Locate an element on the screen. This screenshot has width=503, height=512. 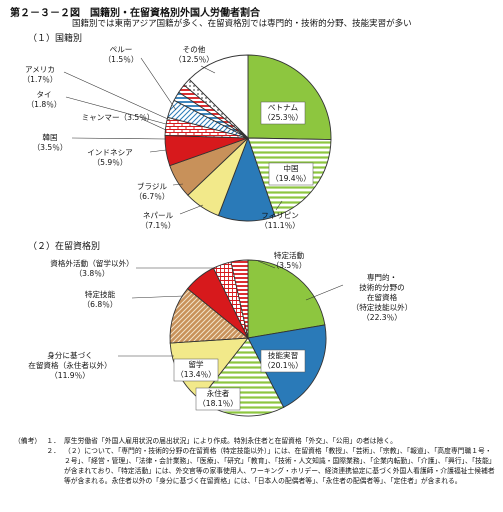
status-pie is located at coordinates (248, 338).